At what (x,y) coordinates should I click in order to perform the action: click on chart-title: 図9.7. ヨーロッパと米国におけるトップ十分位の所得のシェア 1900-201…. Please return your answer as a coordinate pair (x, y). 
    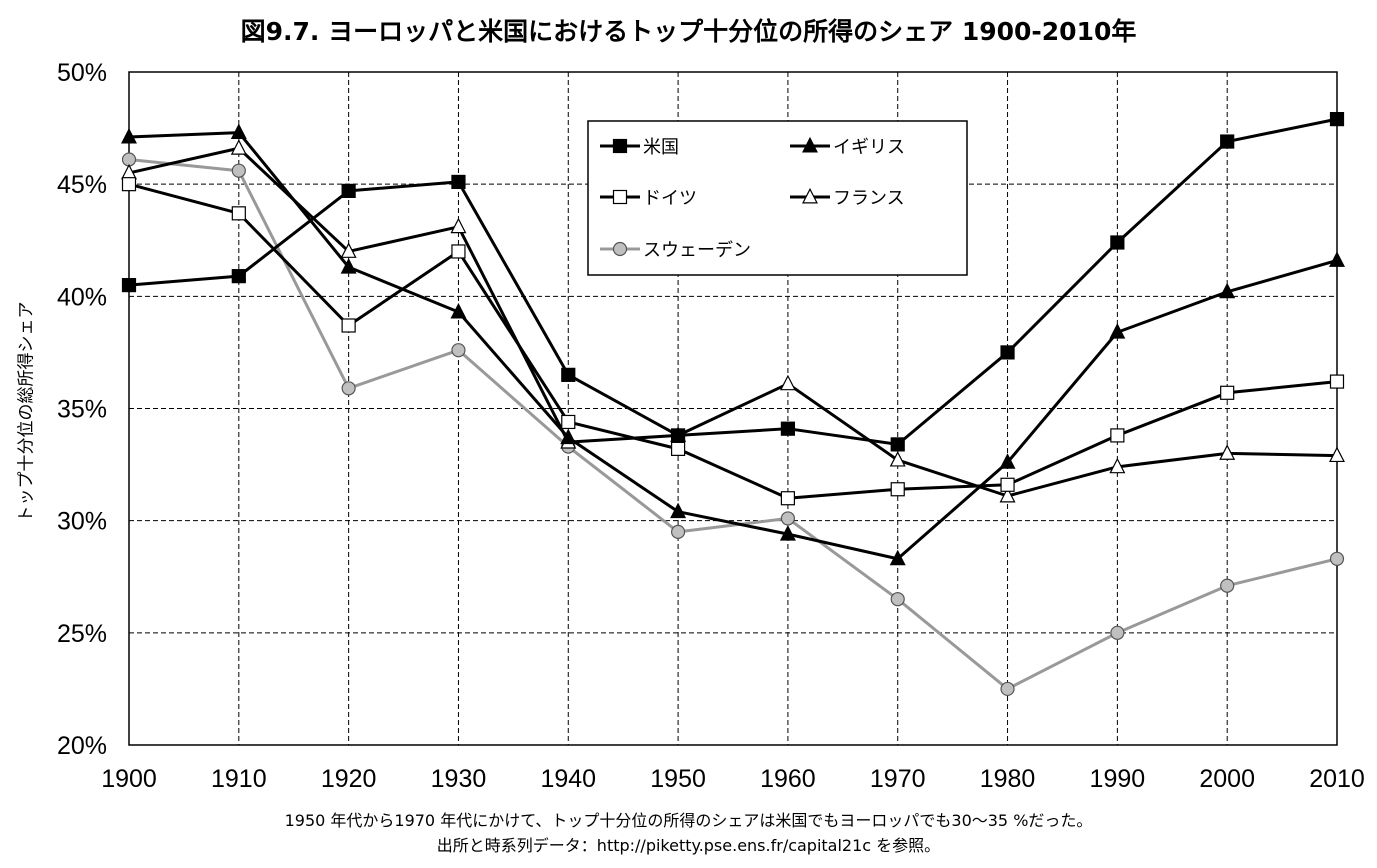
    Looking at the image, I should click on (688, 31).